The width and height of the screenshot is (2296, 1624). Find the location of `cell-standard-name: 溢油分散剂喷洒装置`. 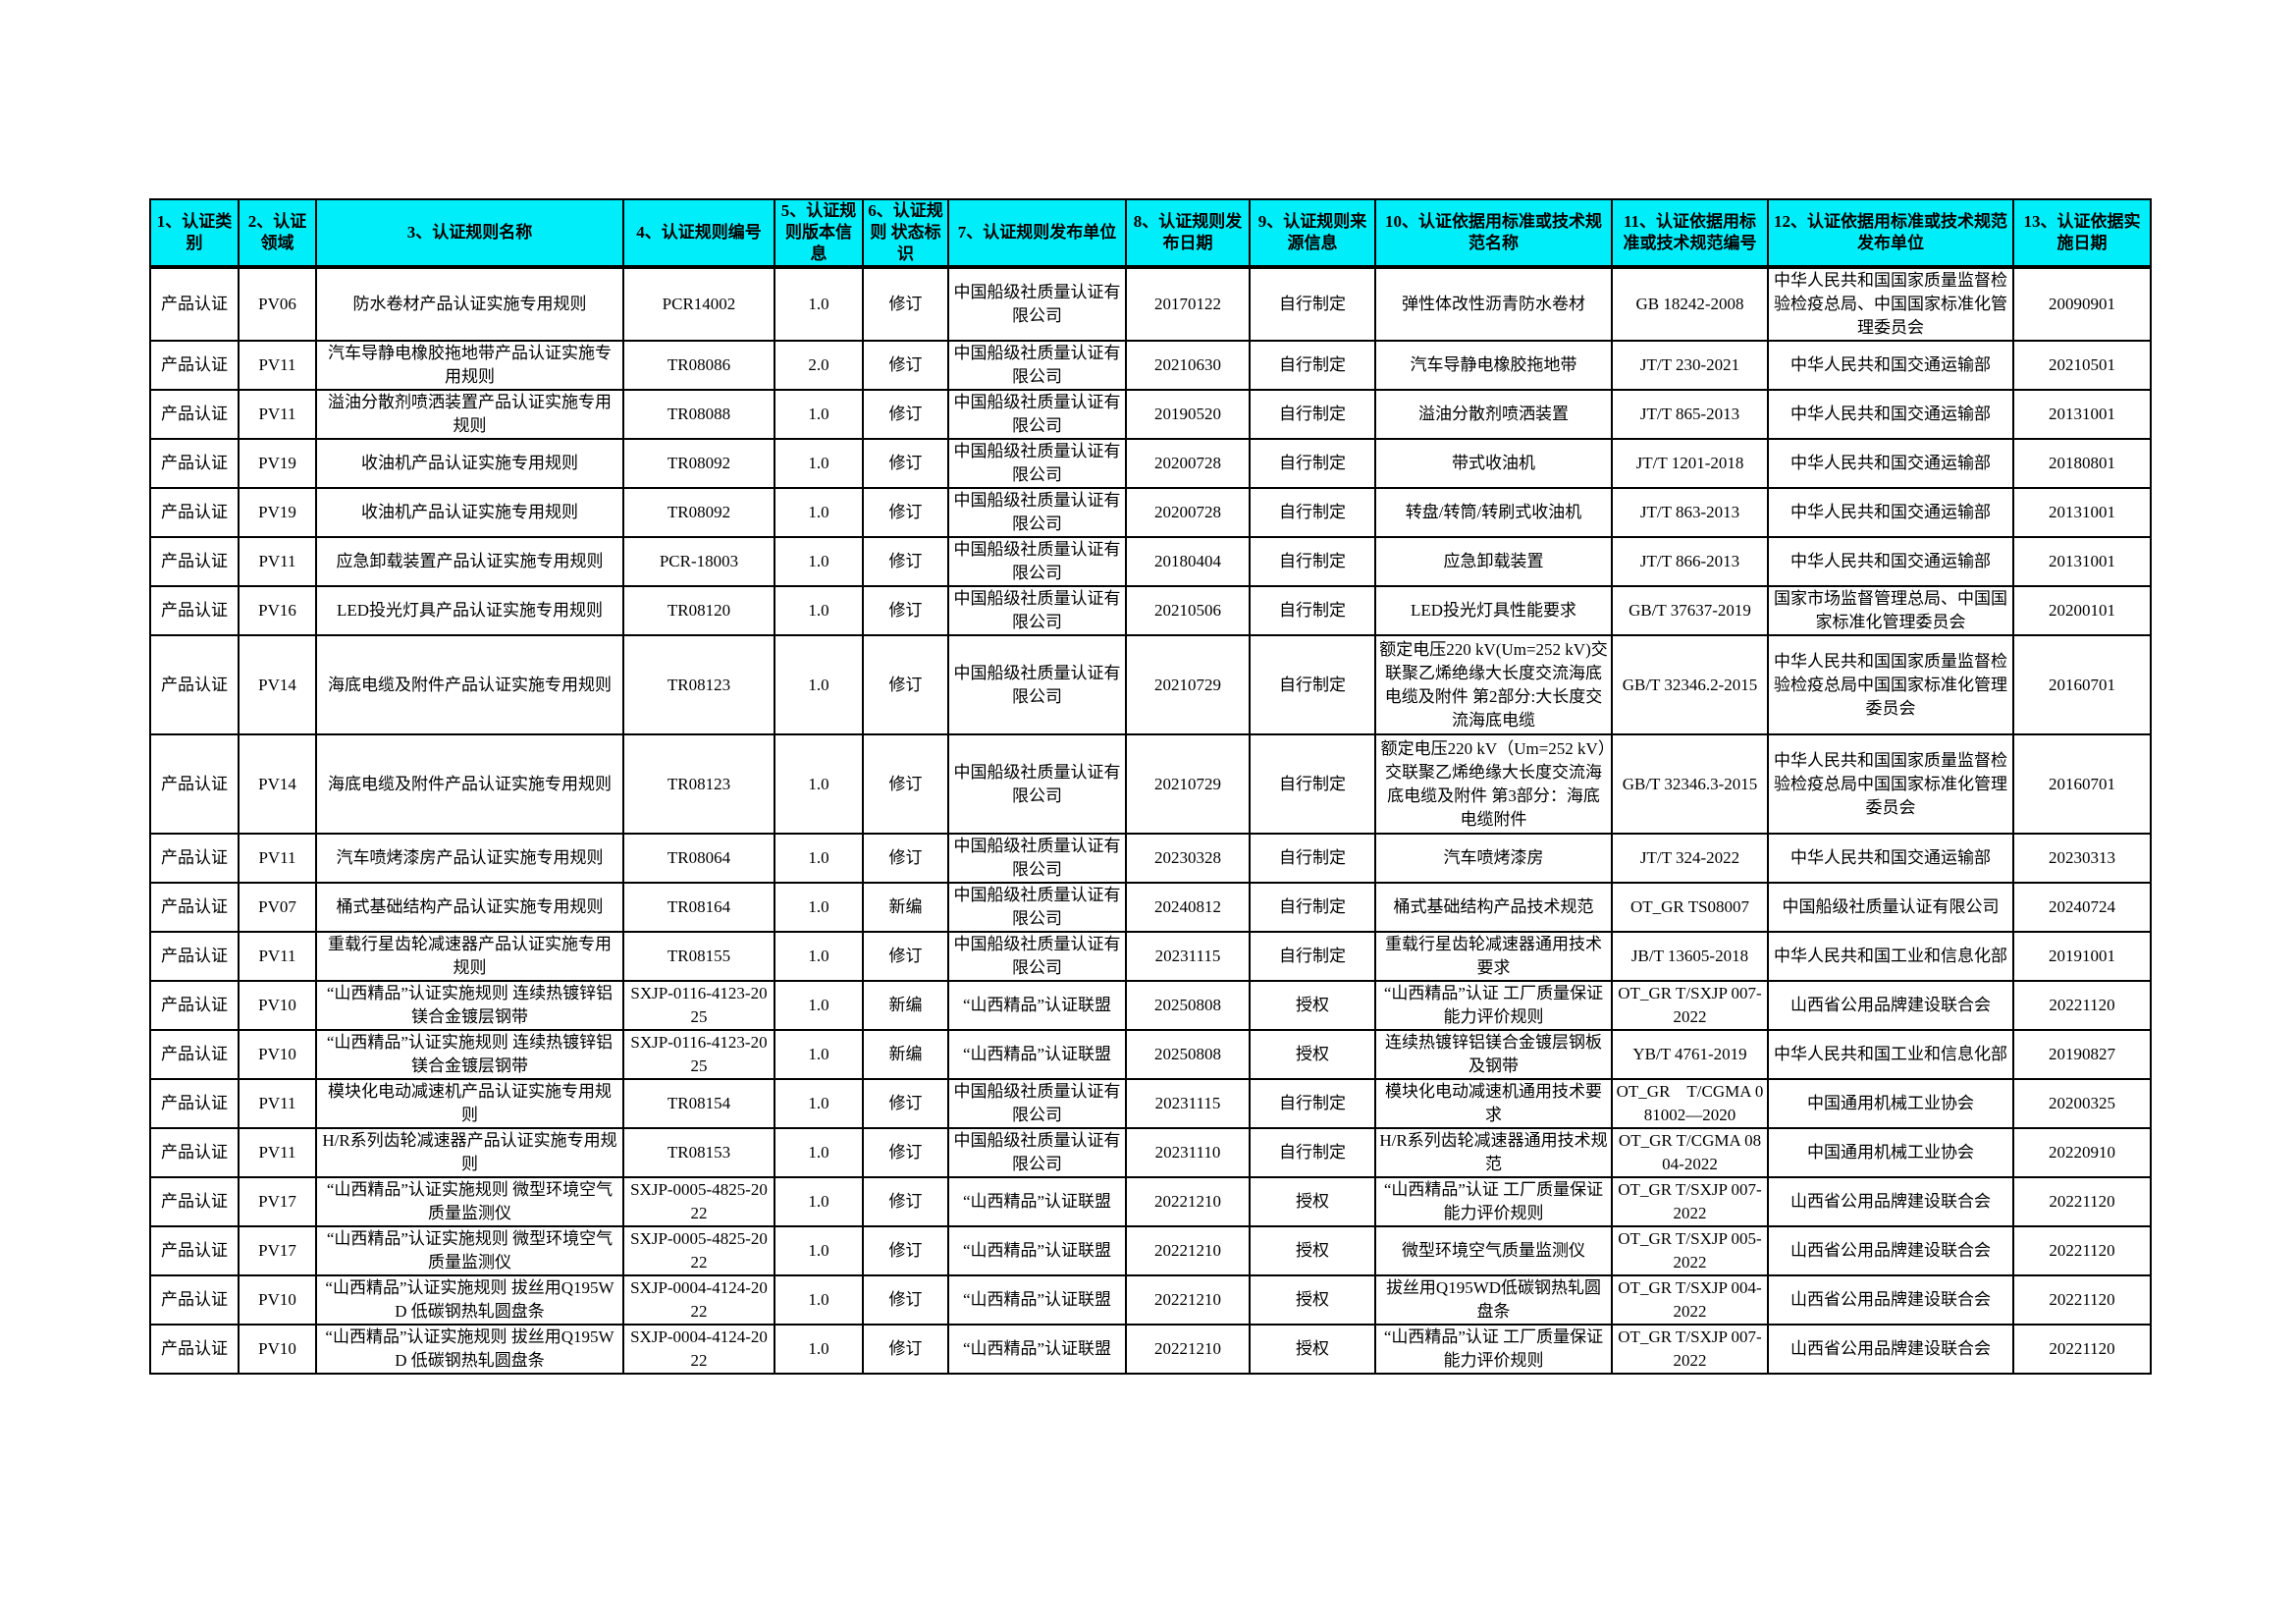

cell-standard-name: 溢油分散剂喷洒装置 is located at coordinates (1493, 414).